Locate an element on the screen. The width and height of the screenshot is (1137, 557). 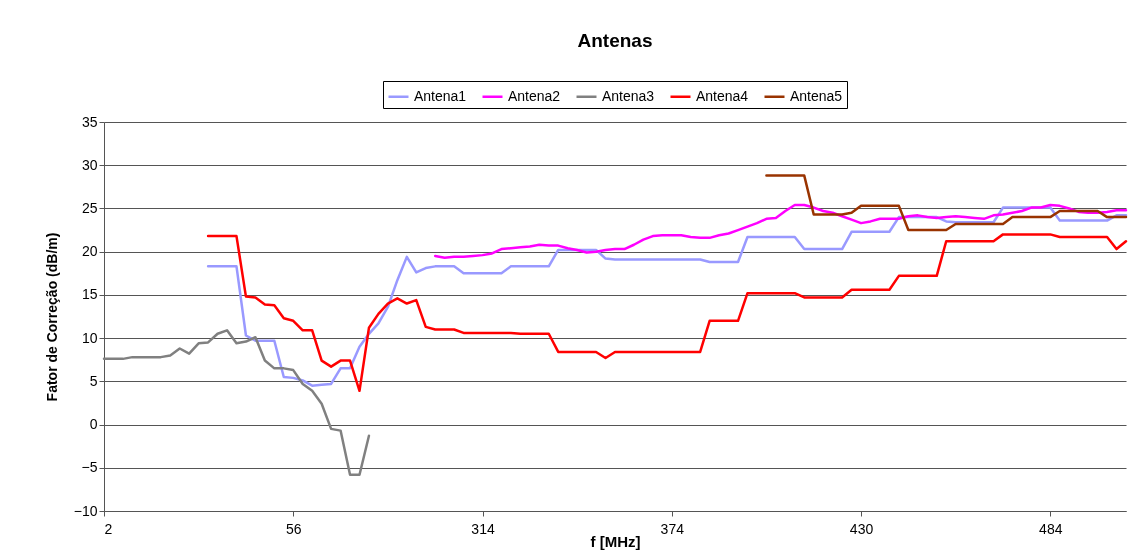
x-tick-label: 56 is located at coordinates (293, 528).